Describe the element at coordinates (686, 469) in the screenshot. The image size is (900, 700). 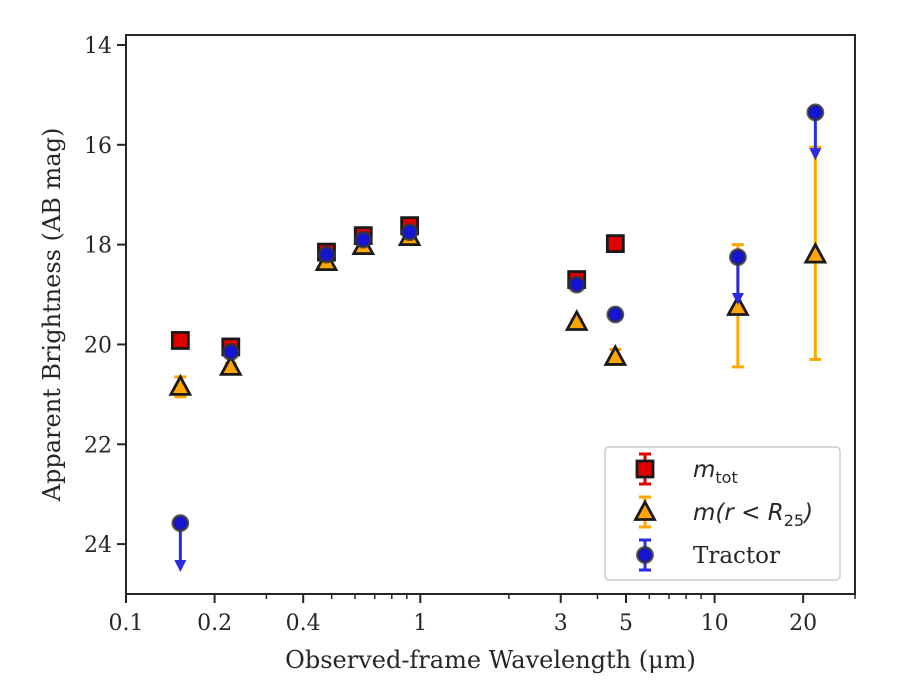
I see `legend-item: mtot` at that location.